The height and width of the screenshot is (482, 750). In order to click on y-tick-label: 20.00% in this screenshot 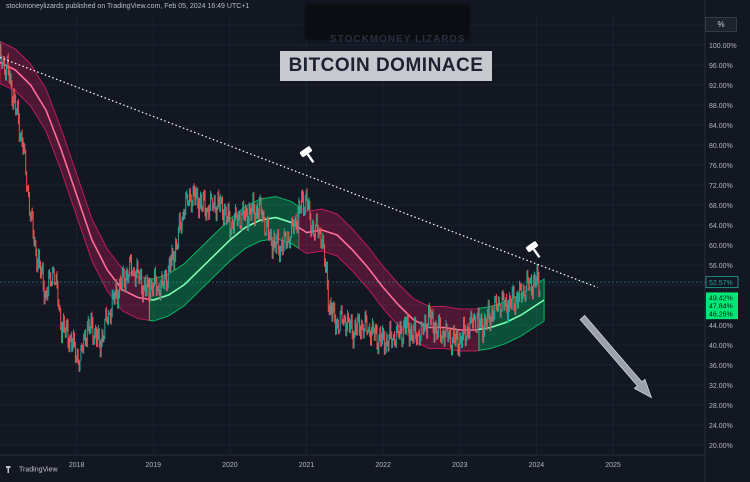, I will do `click(721, 446)`.